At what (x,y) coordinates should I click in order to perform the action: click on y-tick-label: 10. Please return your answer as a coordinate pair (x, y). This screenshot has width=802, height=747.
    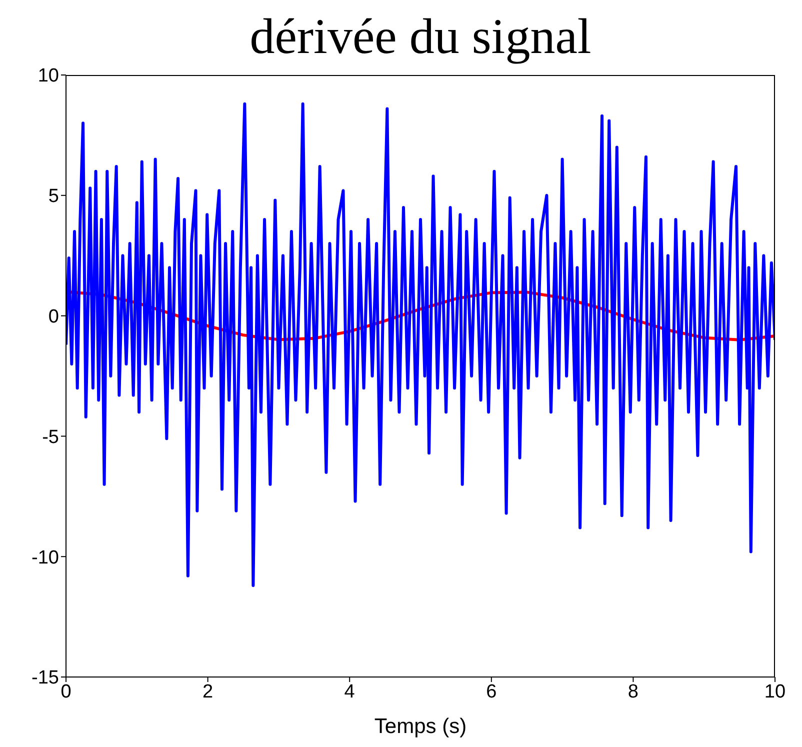
    Looking at the image, I should click on (48, 76).